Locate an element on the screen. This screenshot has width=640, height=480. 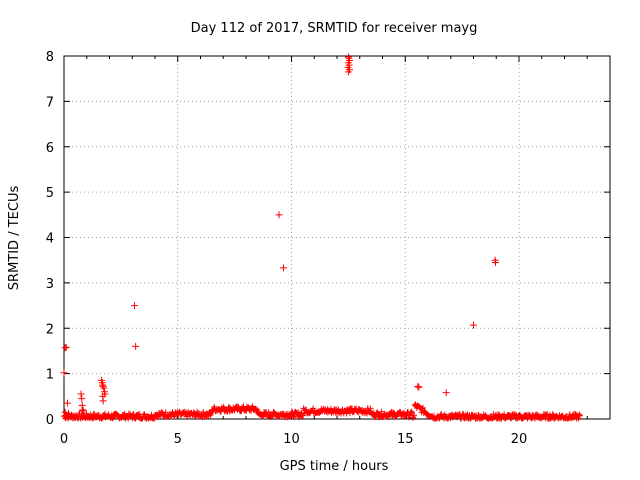
baseline-series is located at coordinates (322, 411).